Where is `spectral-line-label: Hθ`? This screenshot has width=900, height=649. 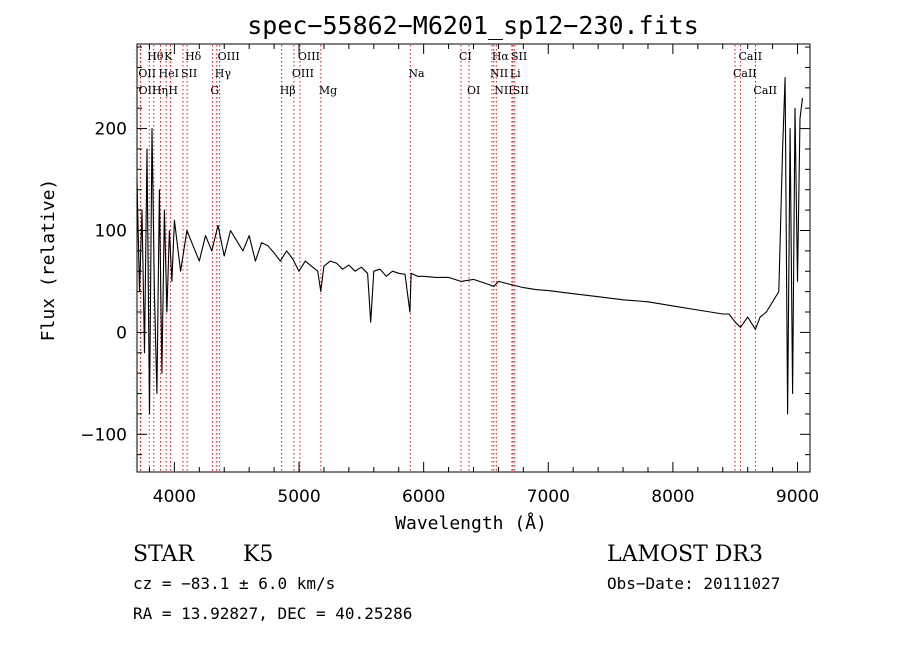
spectral-line-label: Hθ is located at coordinates (155, 56).